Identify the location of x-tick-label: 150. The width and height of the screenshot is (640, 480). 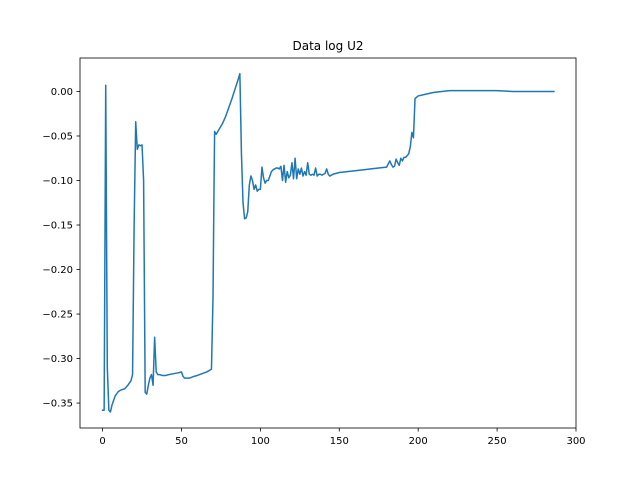
(339, 441).